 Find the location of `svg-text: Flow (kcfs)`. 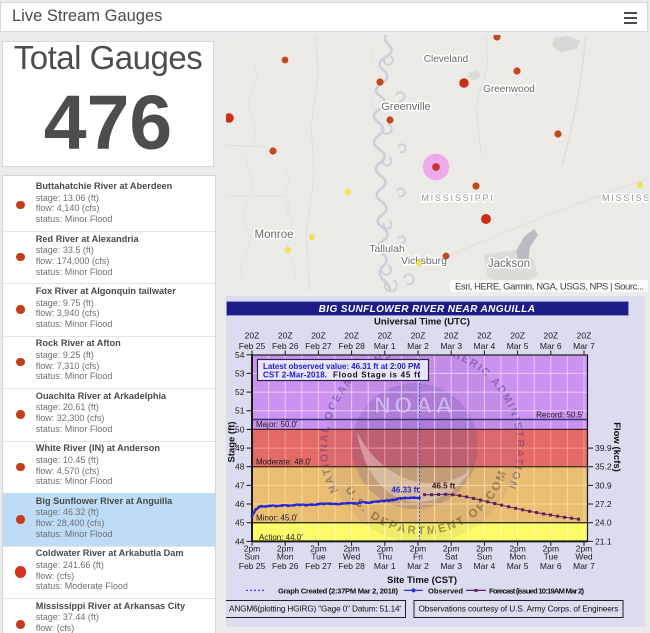

svg-text: Flow (kcfs) is located at coordinates (616, 447).